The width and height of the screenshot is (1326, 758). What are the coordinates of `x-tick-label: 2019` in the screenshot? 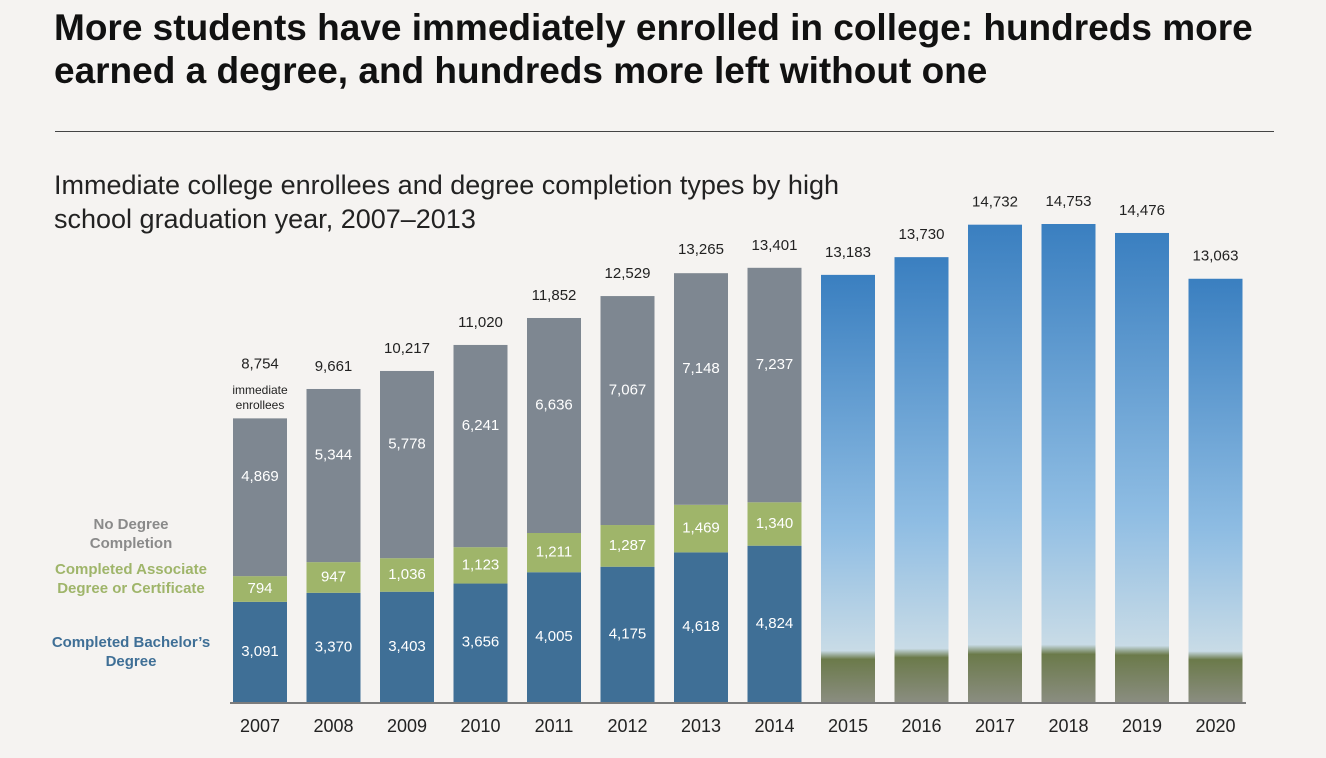 It's located at (1142, 726).